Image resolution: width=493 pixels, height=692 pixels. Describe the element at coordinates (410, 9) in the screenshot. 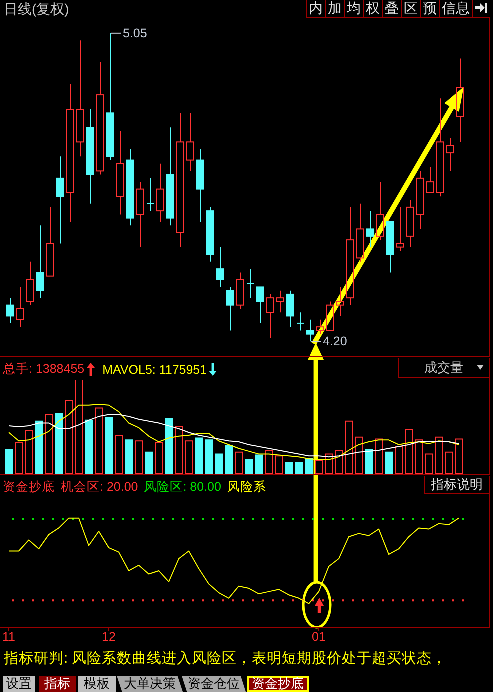

I see `toolbar-button: 区` at that location.